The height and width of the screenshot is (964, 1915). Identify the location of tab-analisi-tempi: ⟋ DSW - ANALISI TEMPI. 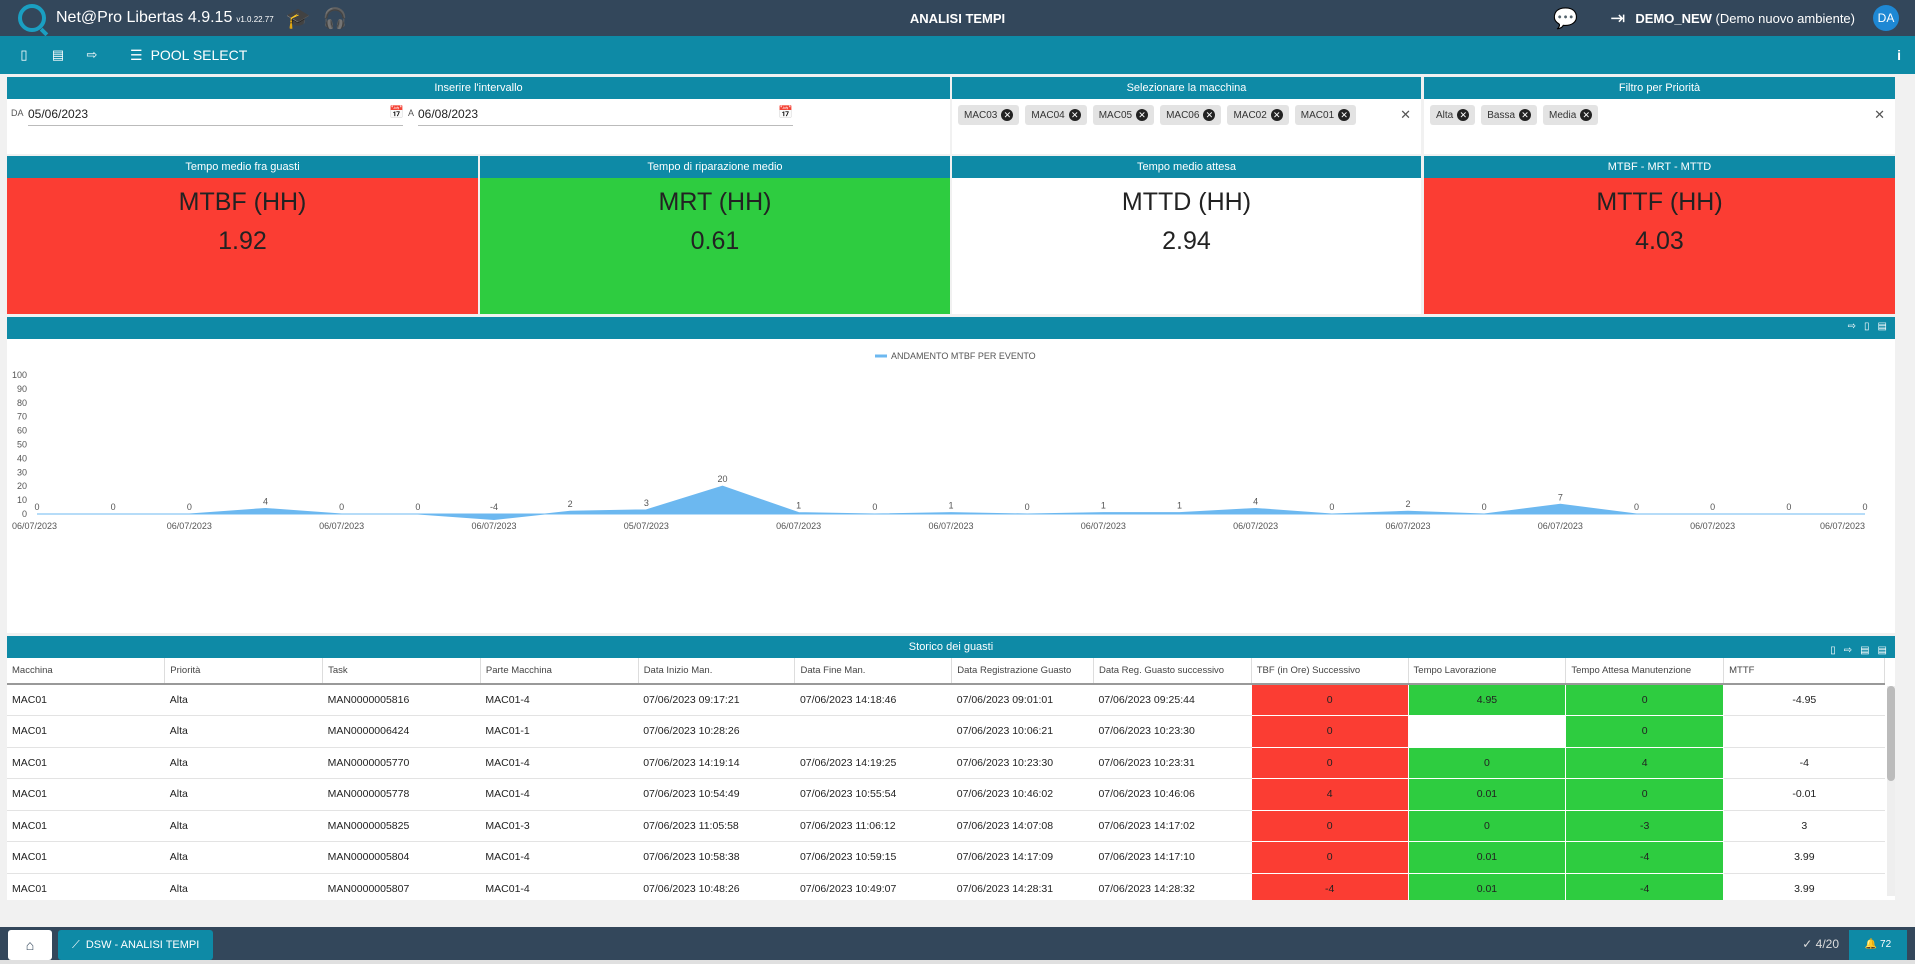
(136, 945).